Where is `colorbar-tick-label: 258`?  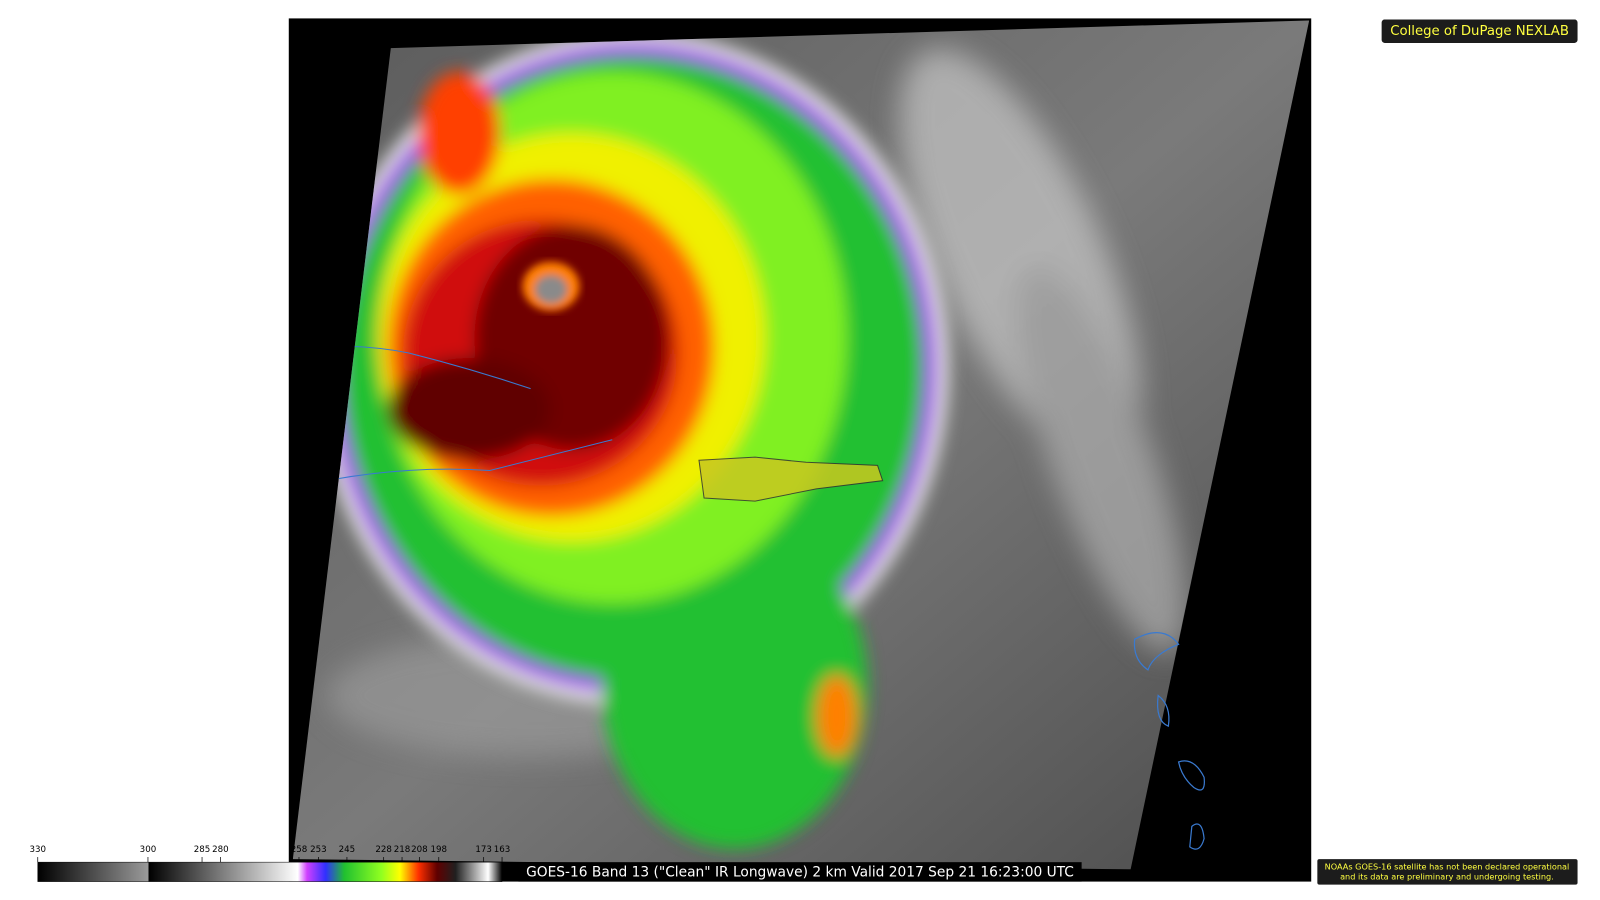
colorbar-tick-label: 258 is located at coordinates (299, 850).